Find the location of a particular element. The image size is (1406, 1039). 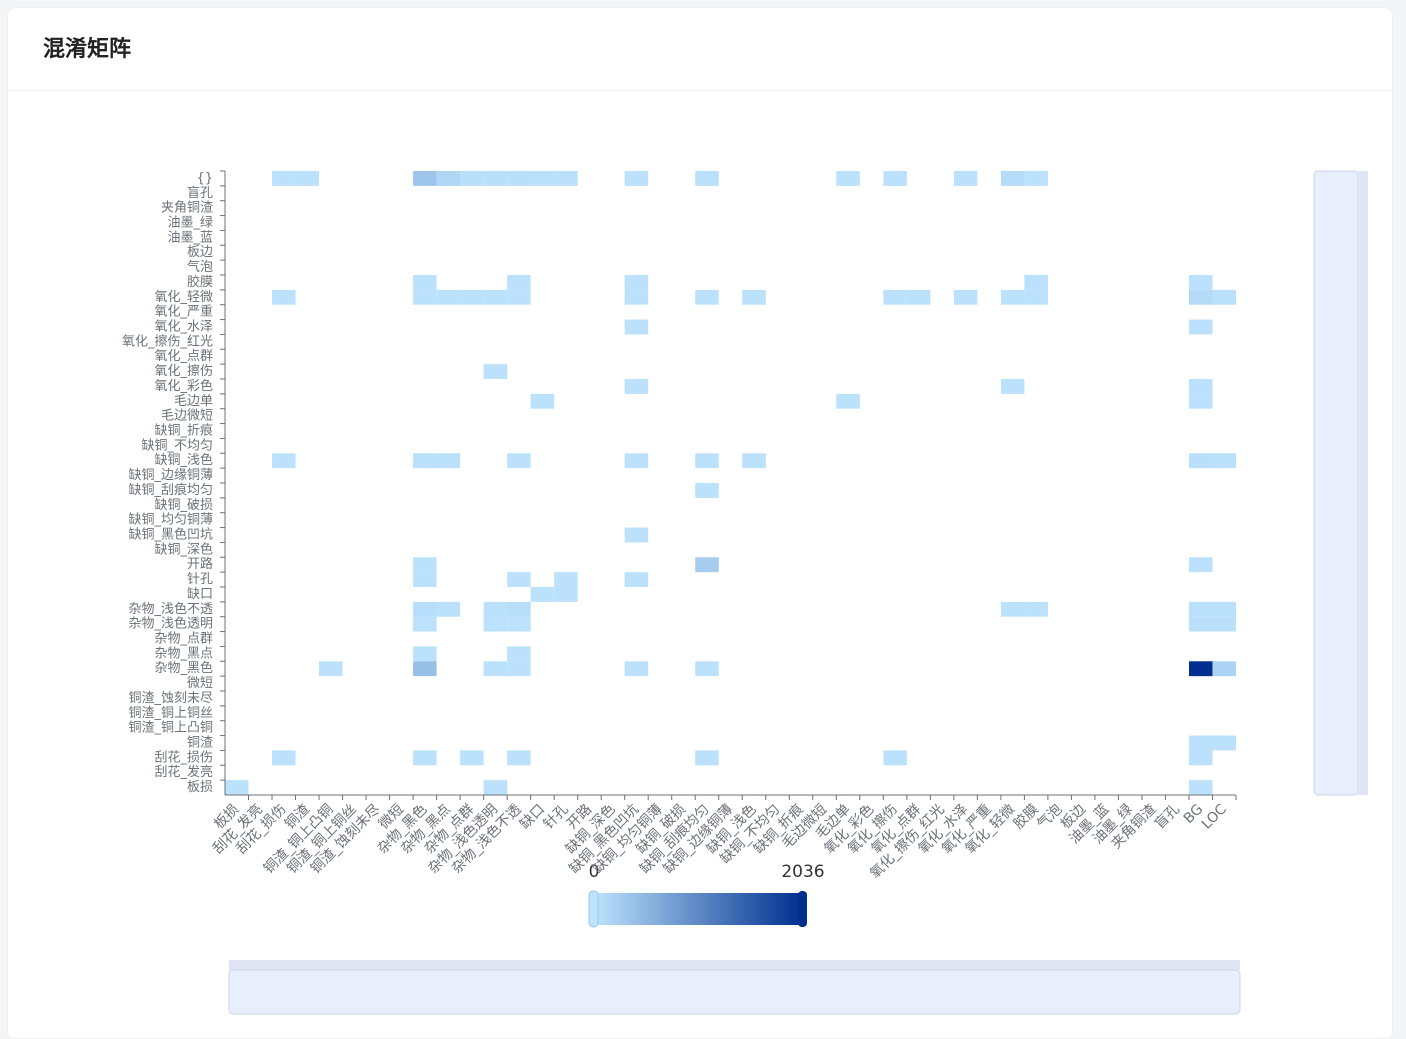

y-tick-label: 板损 is located at coordinates (200, 787).